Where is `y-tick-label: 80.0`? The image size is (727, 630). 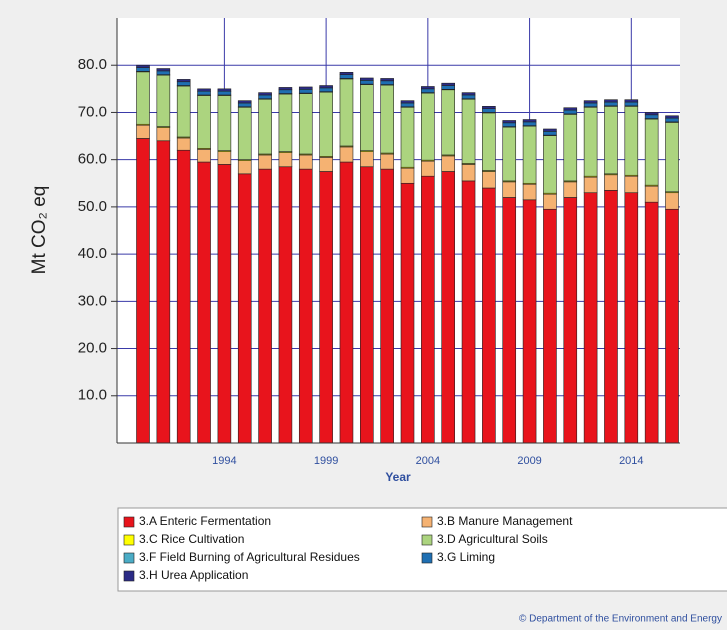 y-tick-label: 80.0 is located at coordinates (92, 64).